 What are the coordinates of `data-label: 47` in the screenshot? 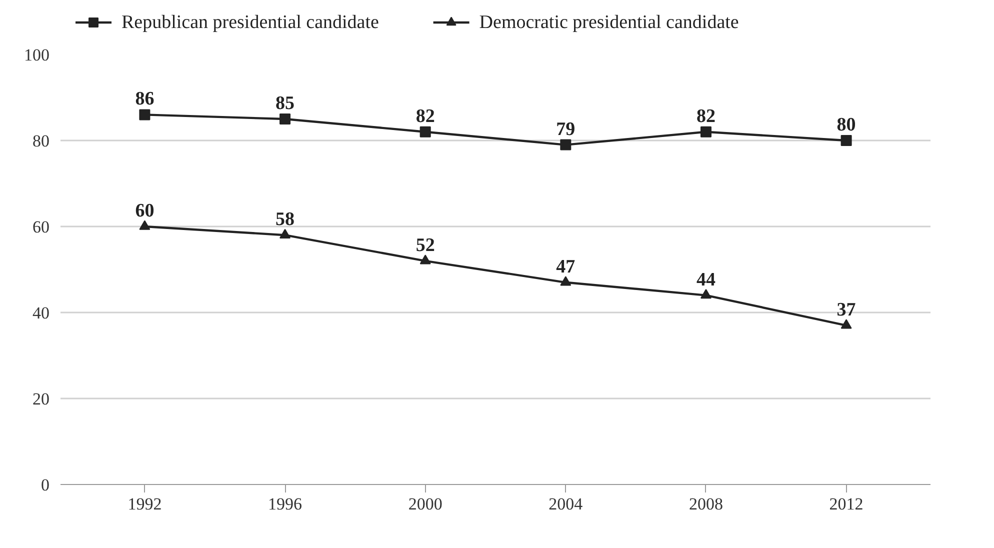 It's located at (566, 267).